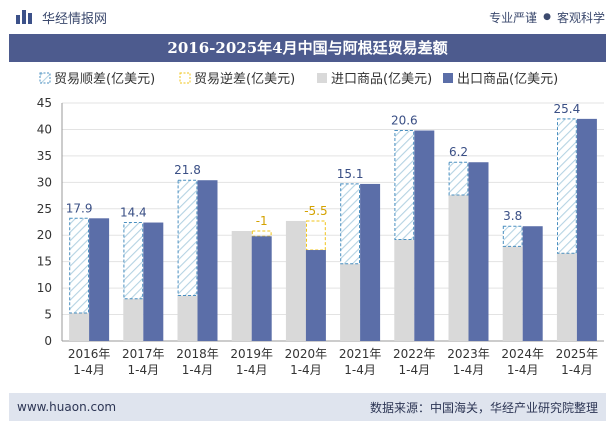 This screenshot has height=427, width=615. Describe the element at coordinates (45, 78) in the screenshot. I see `legend-swatch-surplus` at that location.